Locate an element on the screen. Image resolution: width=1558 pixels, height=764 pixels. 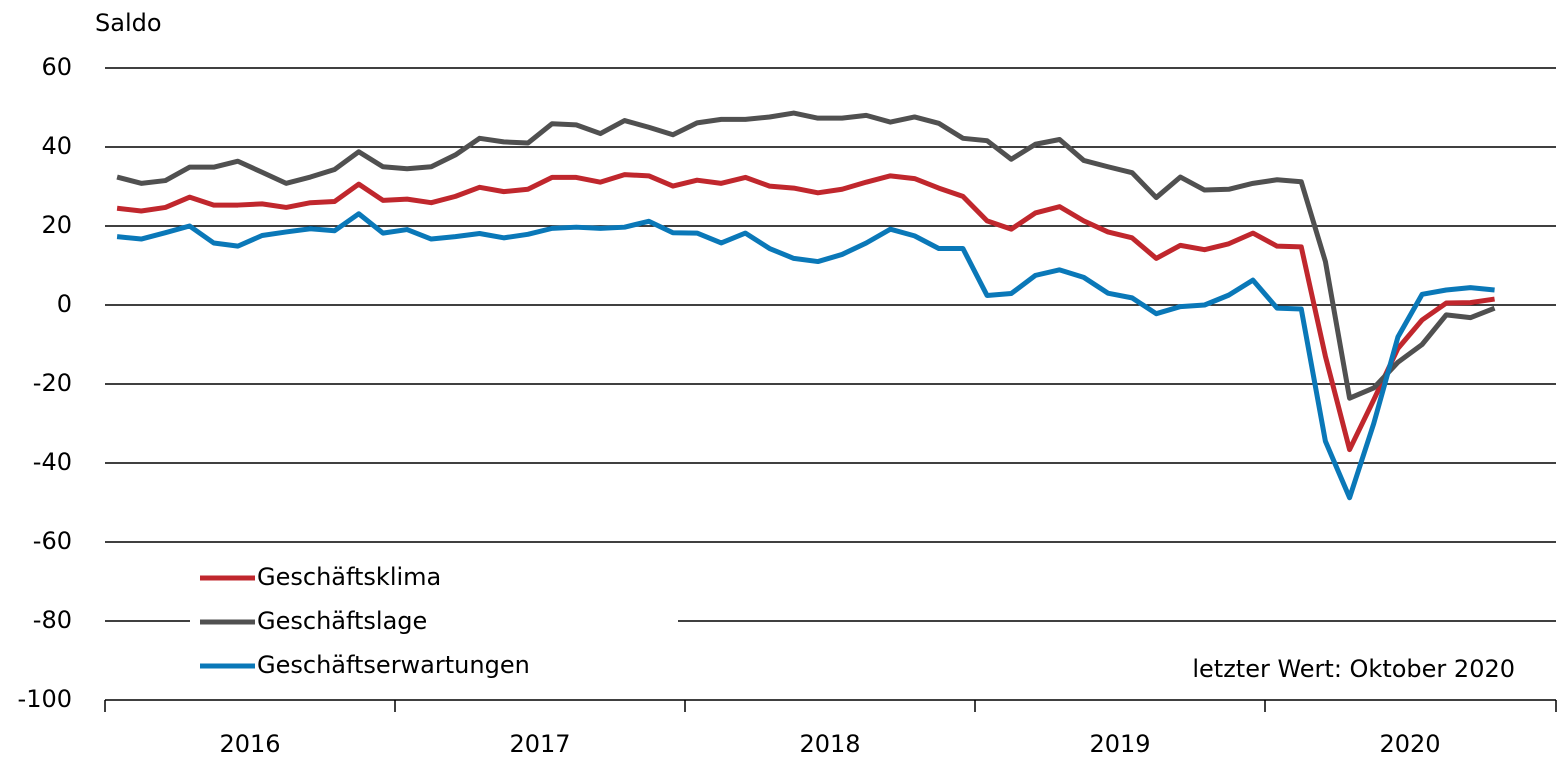
y-axis-label: Saldo is located at coordinates (128, 23).